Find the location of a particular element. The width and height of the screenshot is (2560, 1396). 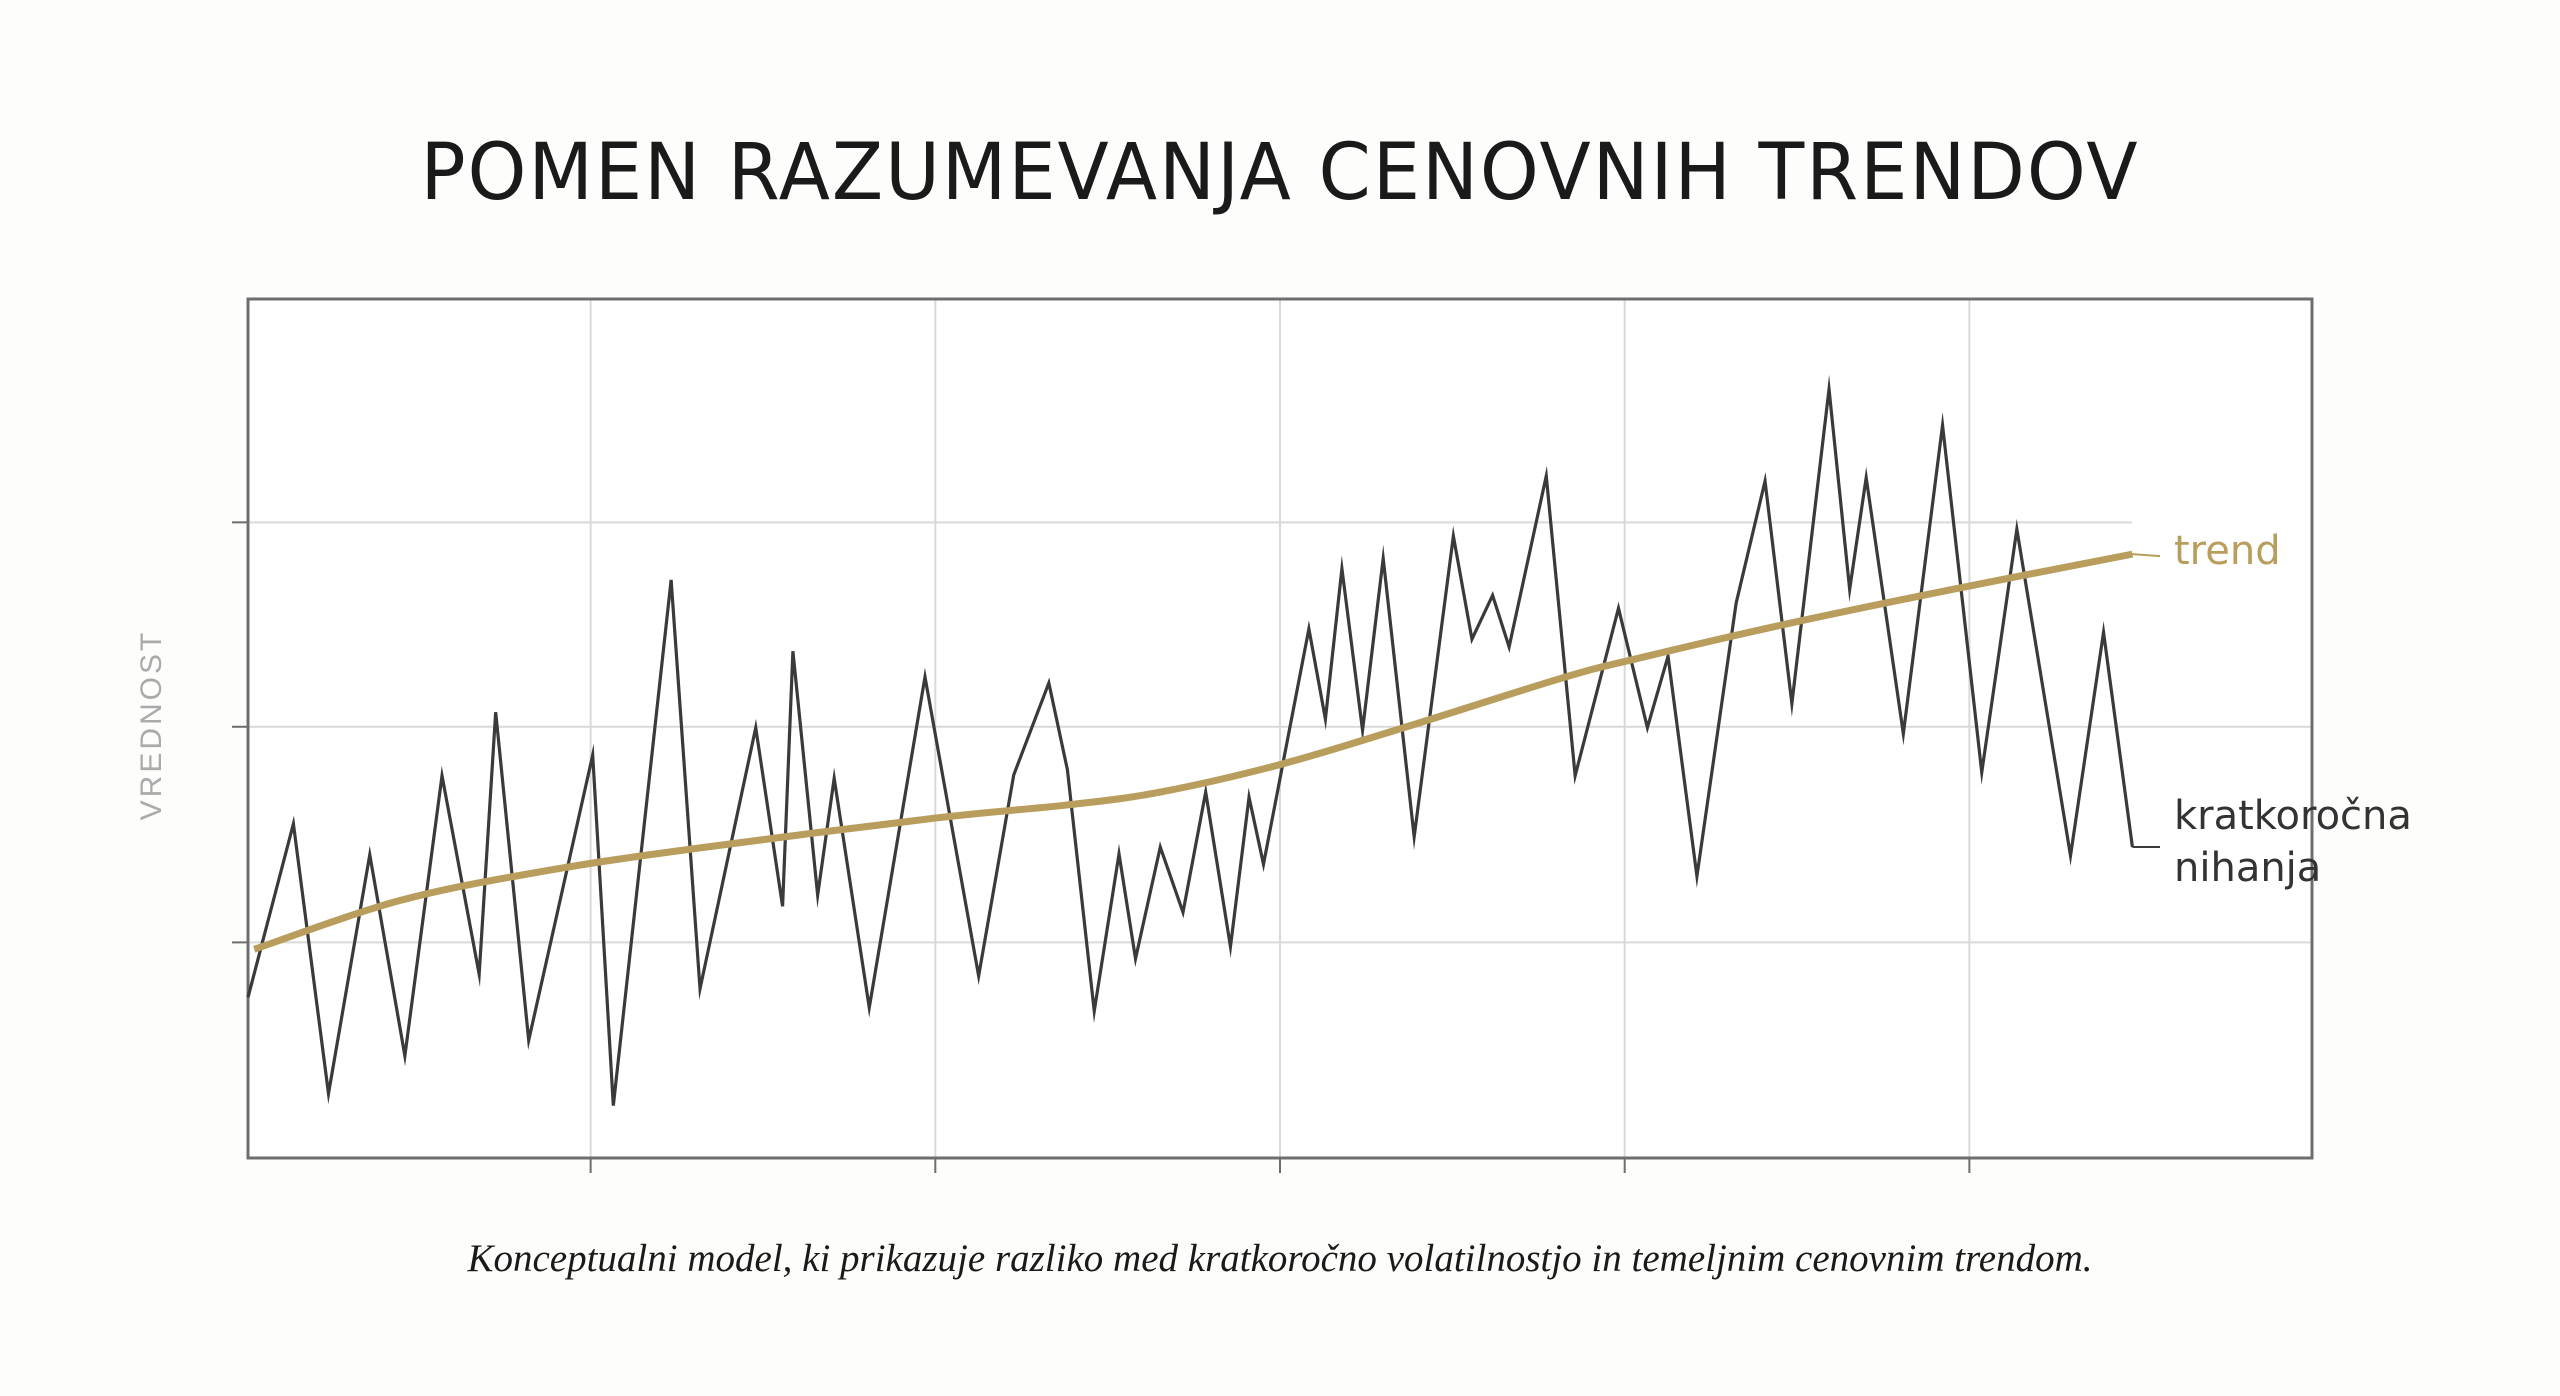

trend-label: trend is located at coordinates (2227, 551).